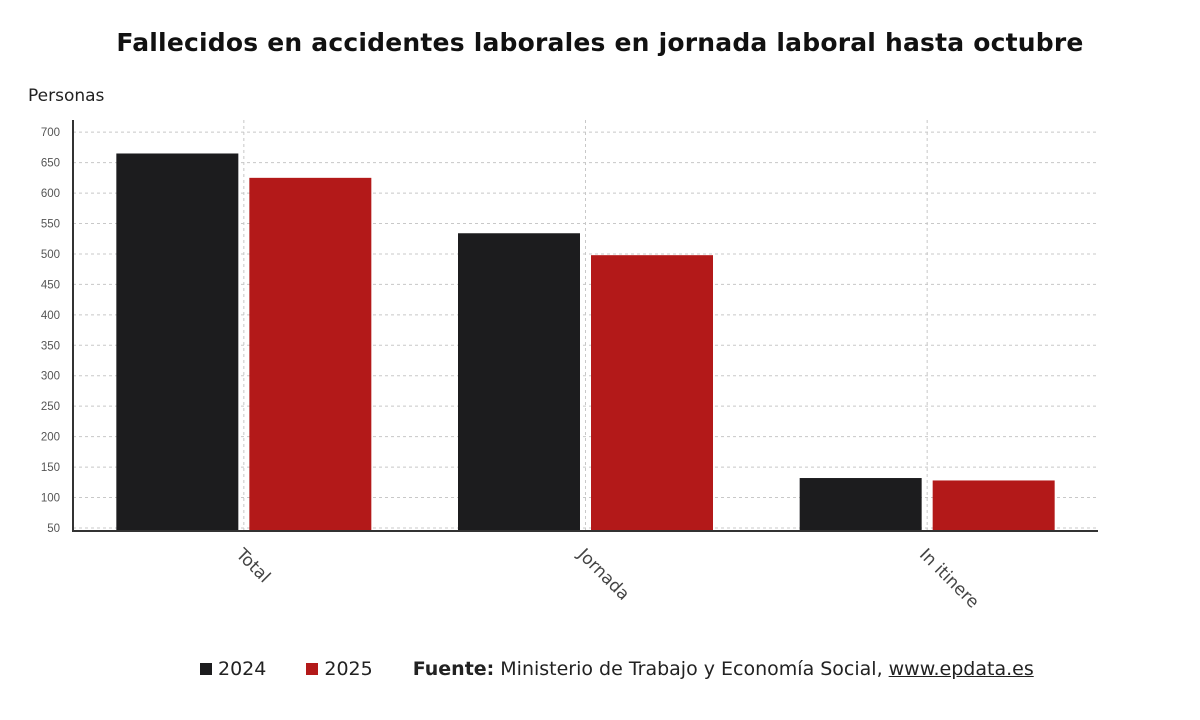  I want to click on y-tick-label: 450, so click(50, 285).